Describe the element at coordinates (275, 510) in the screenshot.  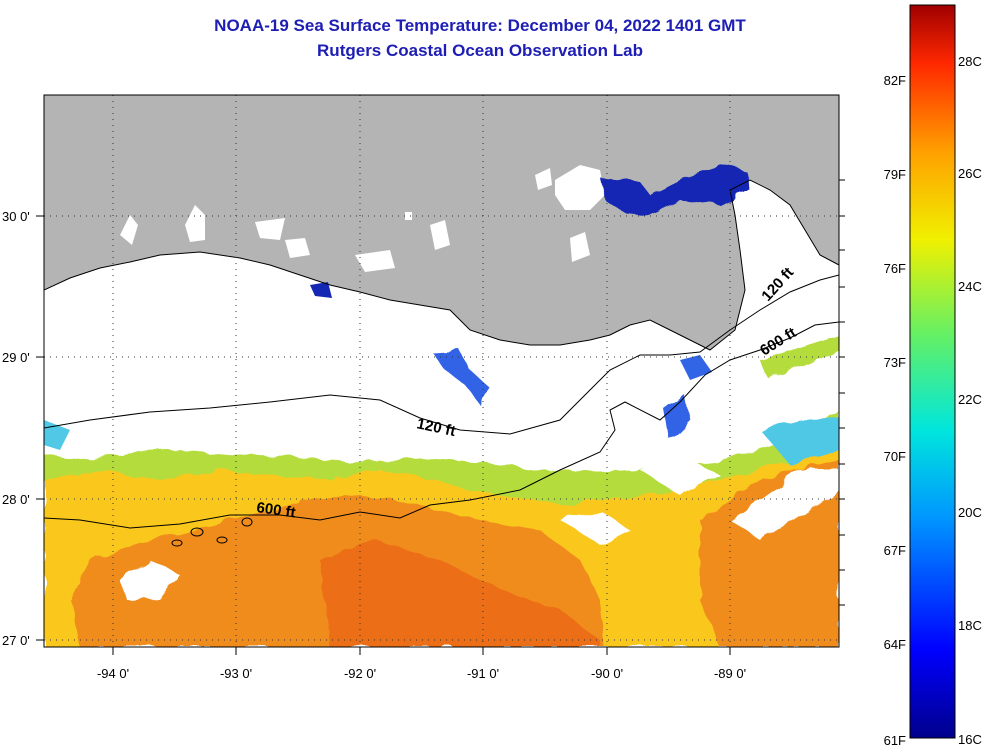
I see `depth-label-600ft: 600 ft` at that location.